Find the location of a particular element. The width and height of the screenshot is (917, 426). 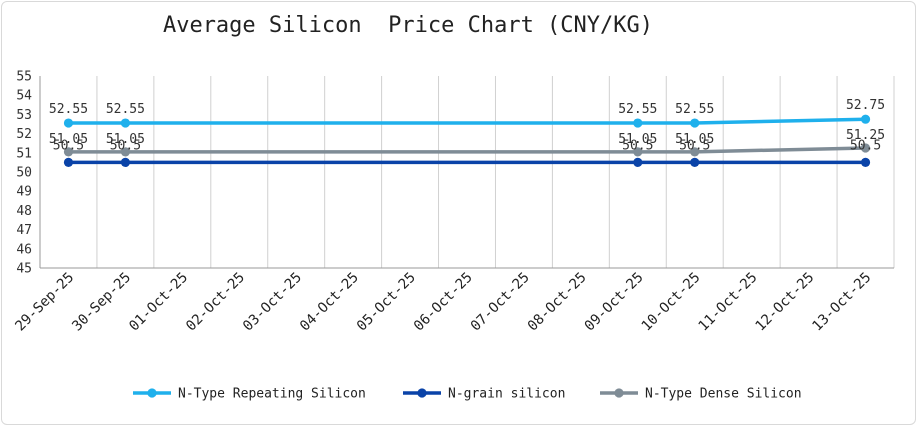

series-lines is located at coordinates (467, 141).